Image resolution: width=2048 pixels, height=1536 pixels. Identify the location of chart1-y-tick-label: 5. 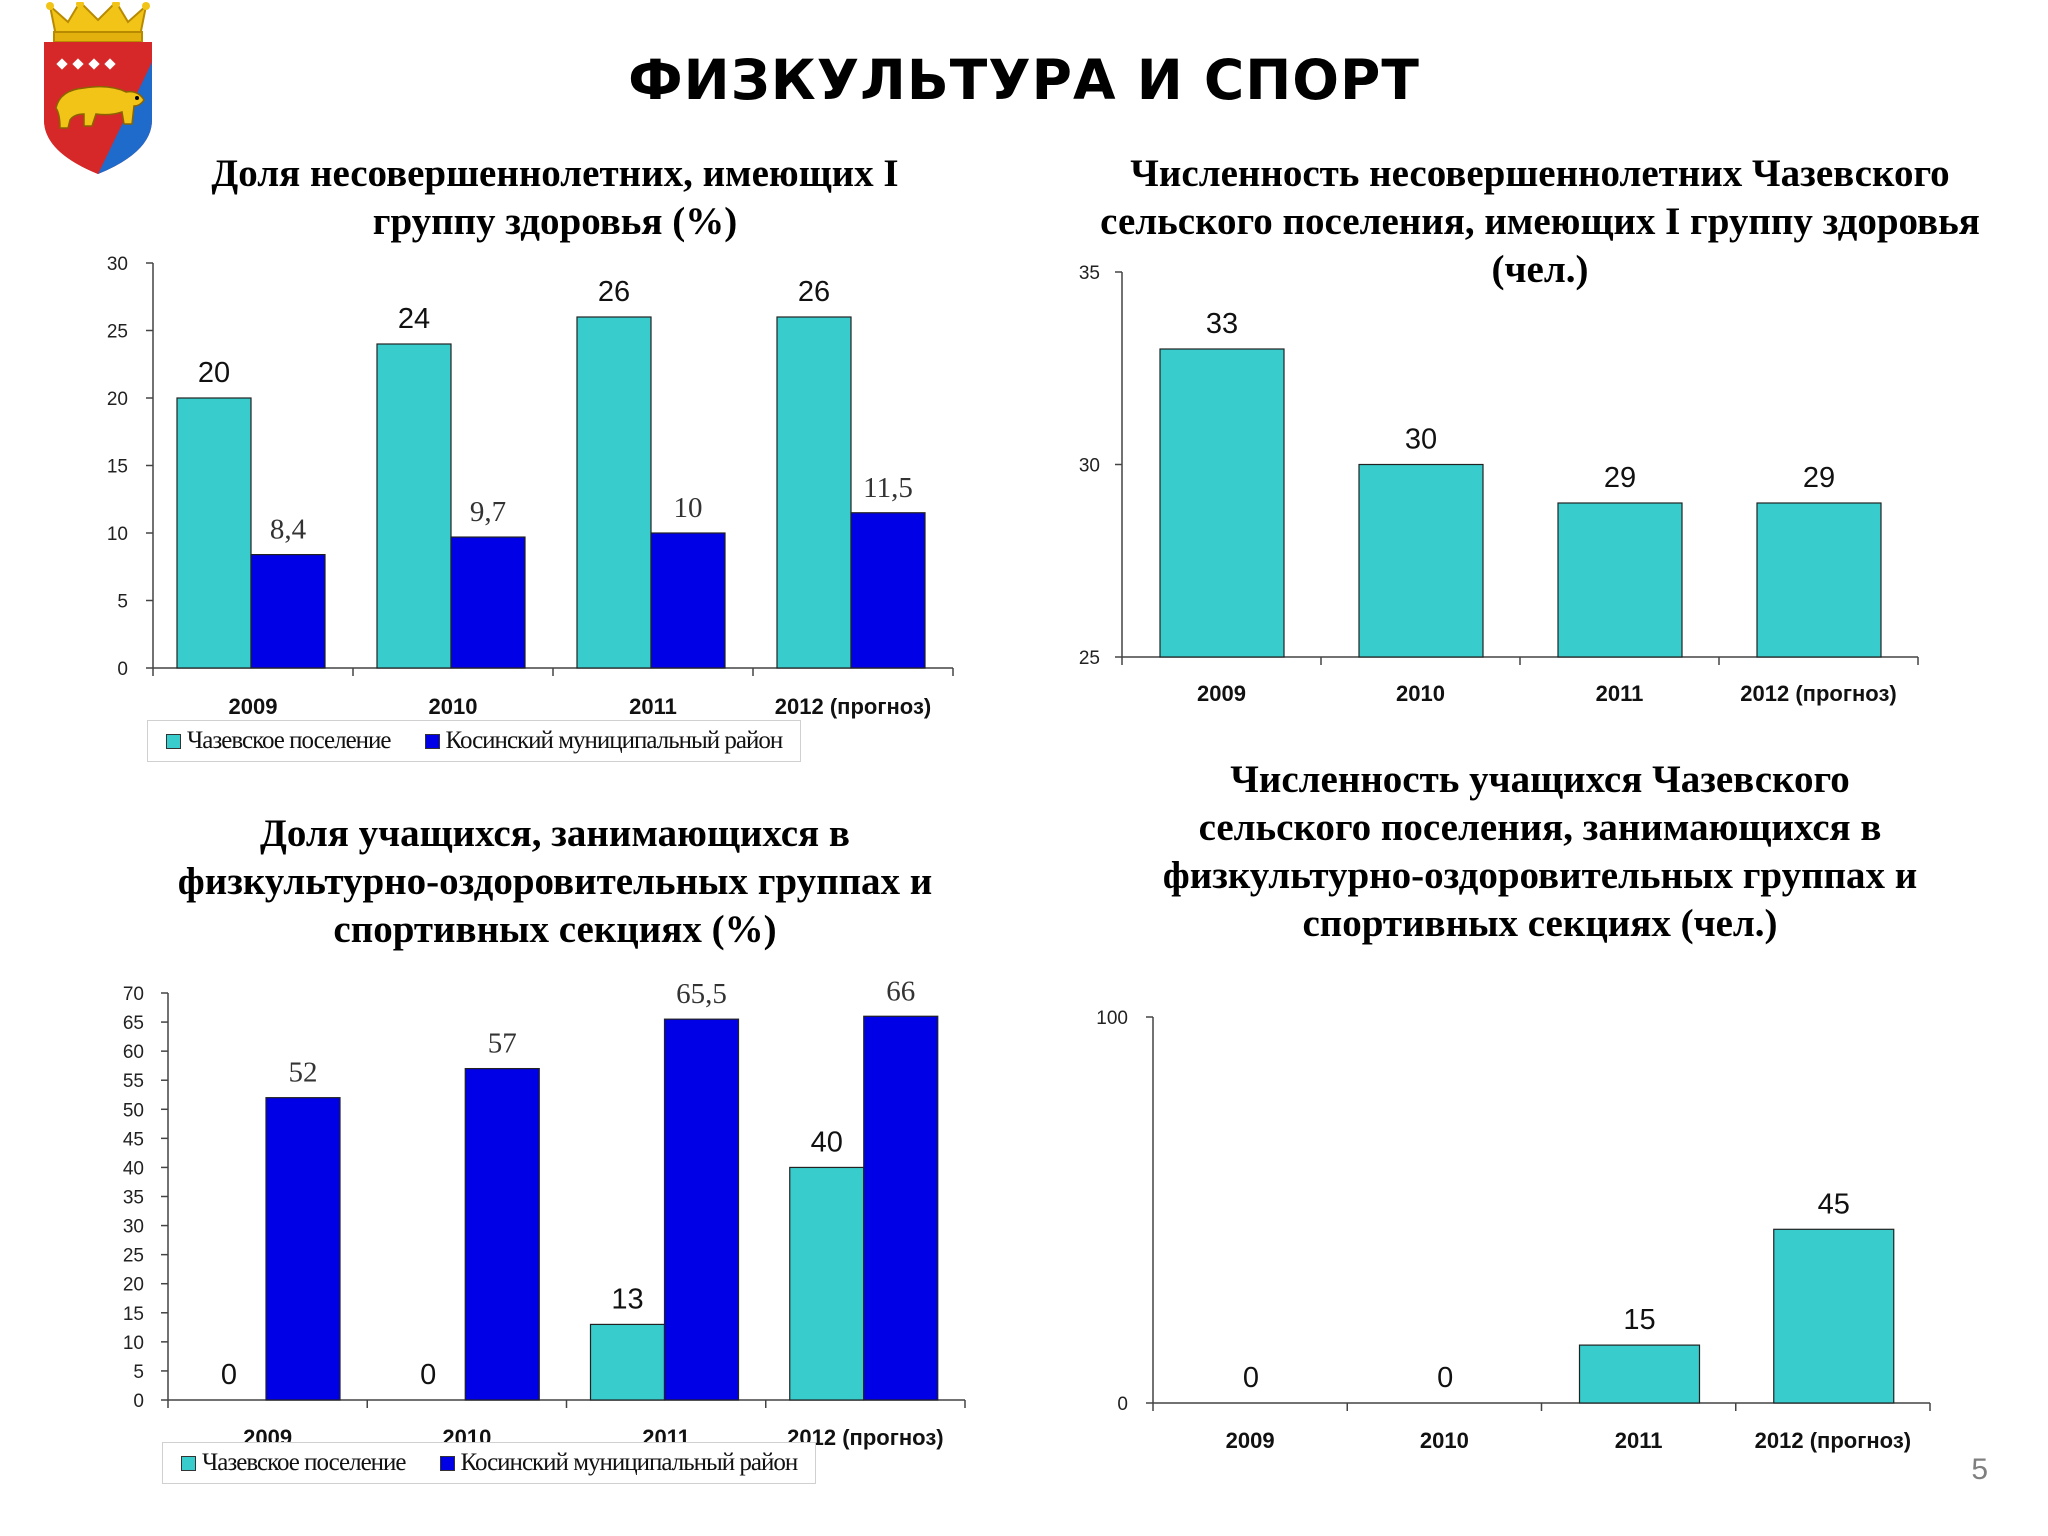
(122, 602).